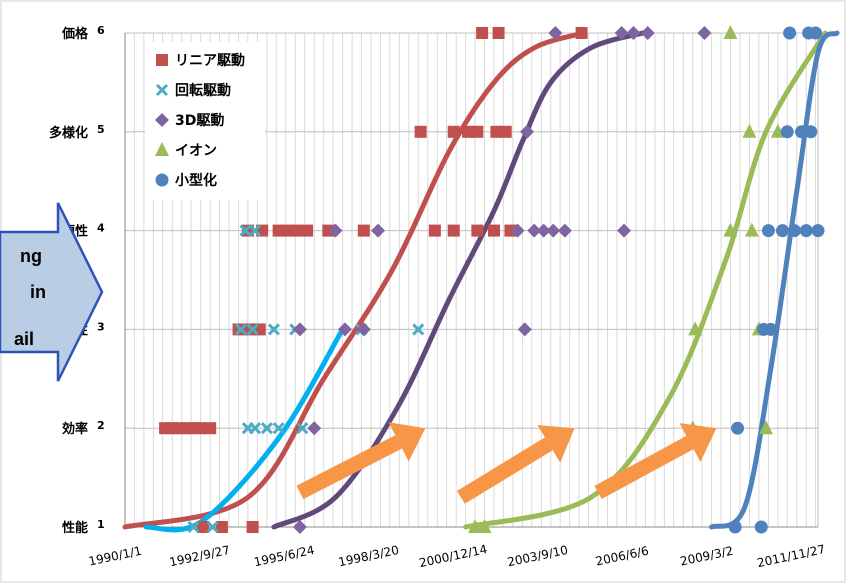 This screenshot has height=583, width=846. What do you see at coordinates (31, 256) in the screenshot?
I see `callout-line-1: ng` at bounding box center [31, 256].